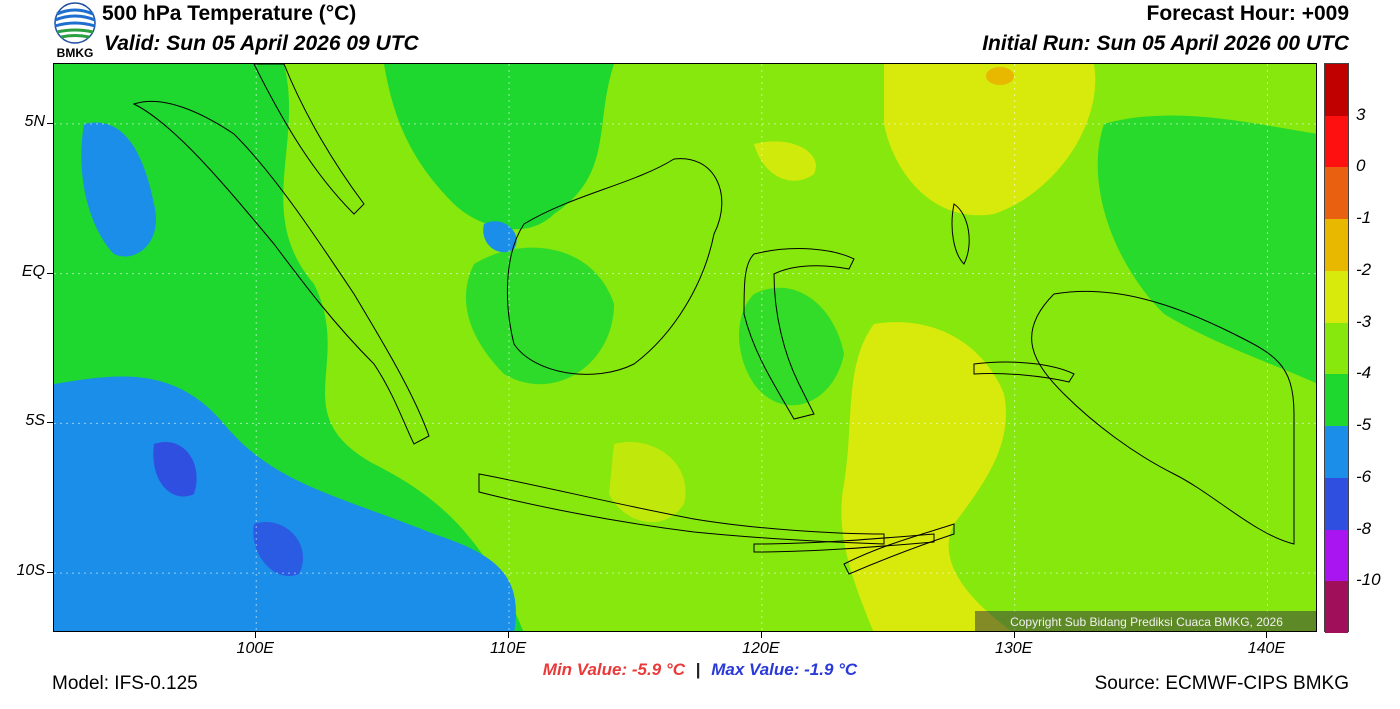  Describe the element at coordinates (75, 31) in the screenshot. I see `bmkg-logo: BMKG` at that location.